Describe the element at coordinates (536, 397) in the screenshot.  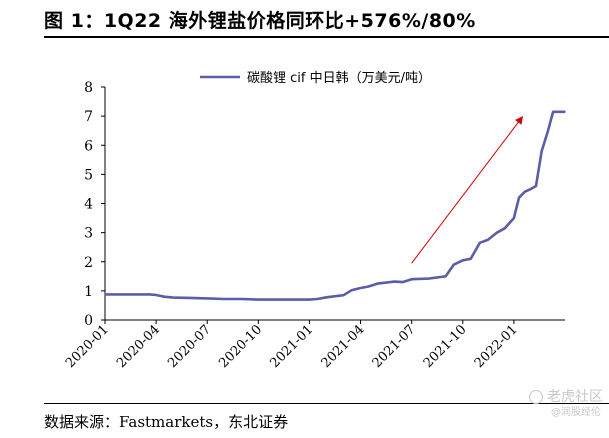
I see `tiger-logo-icon` at that location.